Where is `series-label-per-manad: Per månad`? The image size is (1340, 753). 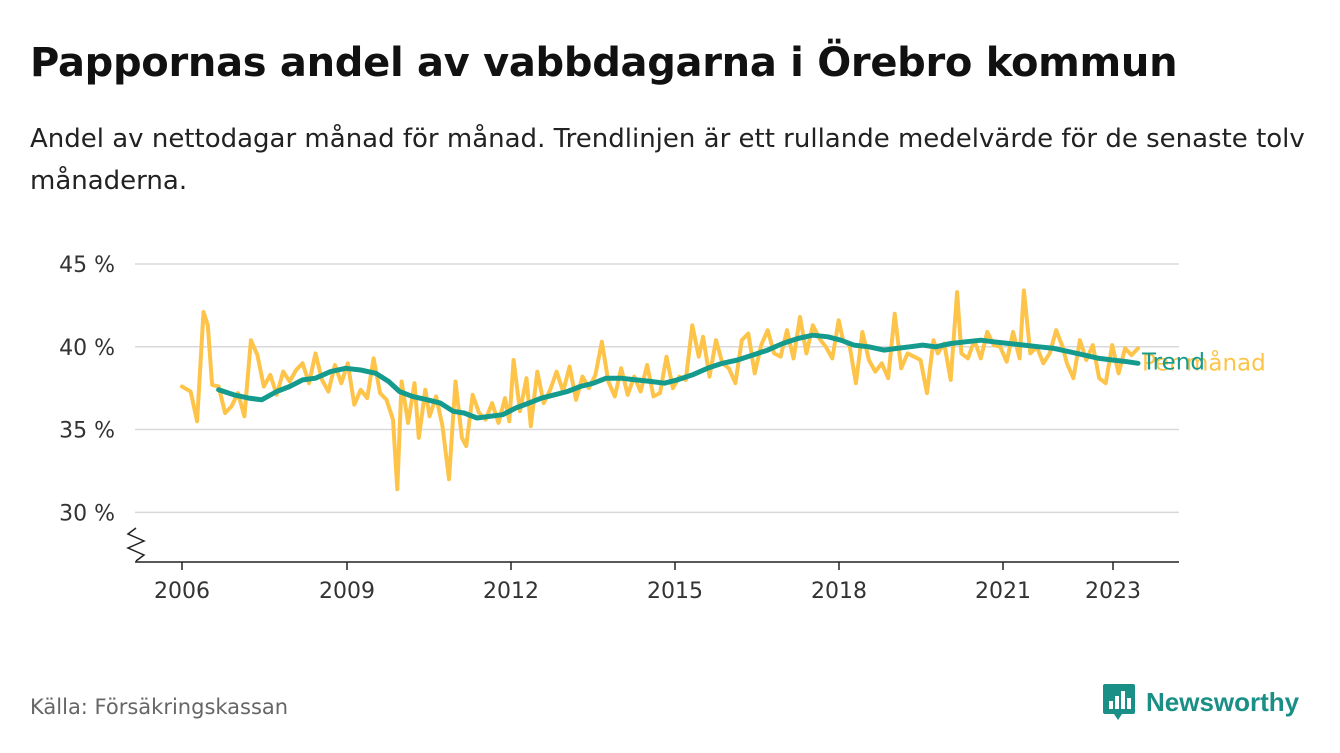
series-label-per-manad: Per månad is located at coordinates (1204, 362).